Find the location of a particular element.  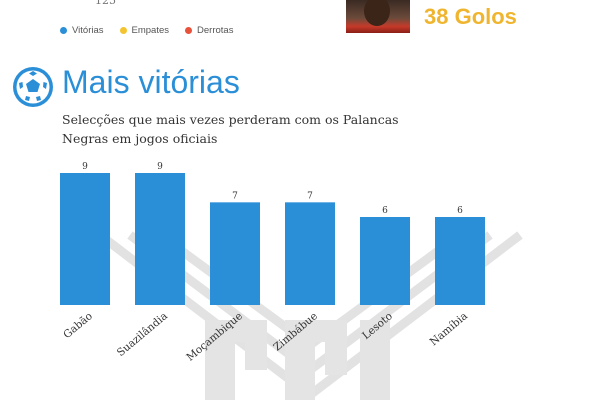

category-label-1: Suazilândia is located at coordinates (142, 334).